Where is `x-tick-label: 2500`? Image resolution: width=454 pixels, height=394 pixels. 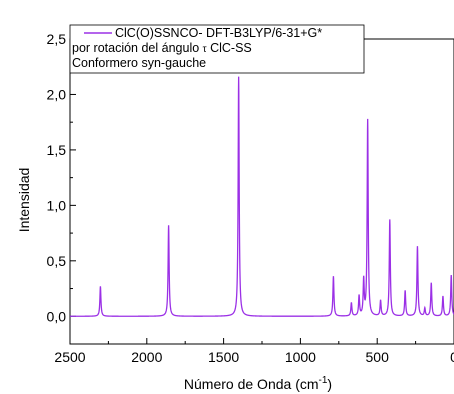 x-tick-label: 2500 is located at coordinates (69, 357).